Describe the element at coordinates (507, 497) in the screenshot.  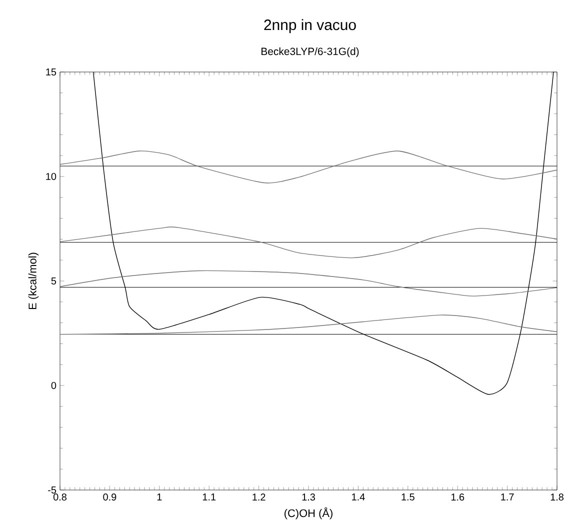
I see `x-tick-label: 1.7` at that location.